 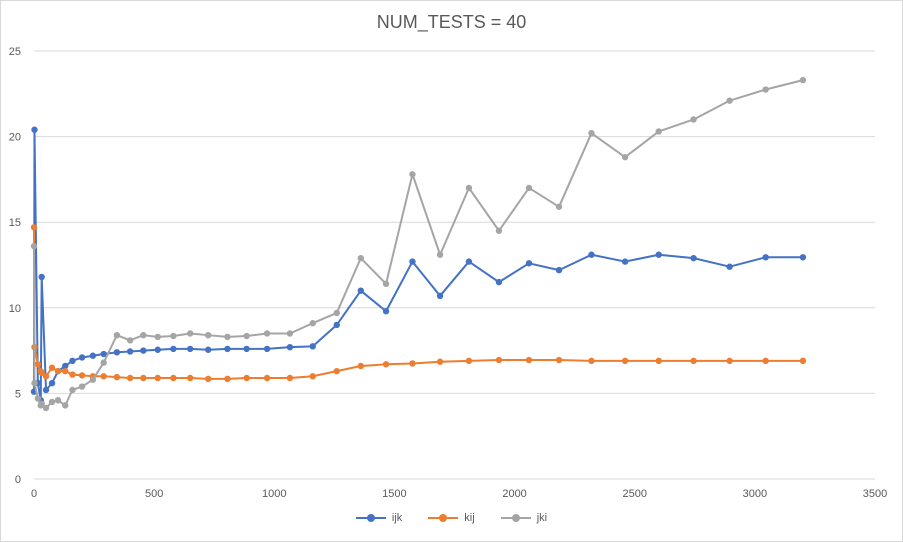 I want to click on y-tick-label: 0, so click(x=18, y=480).